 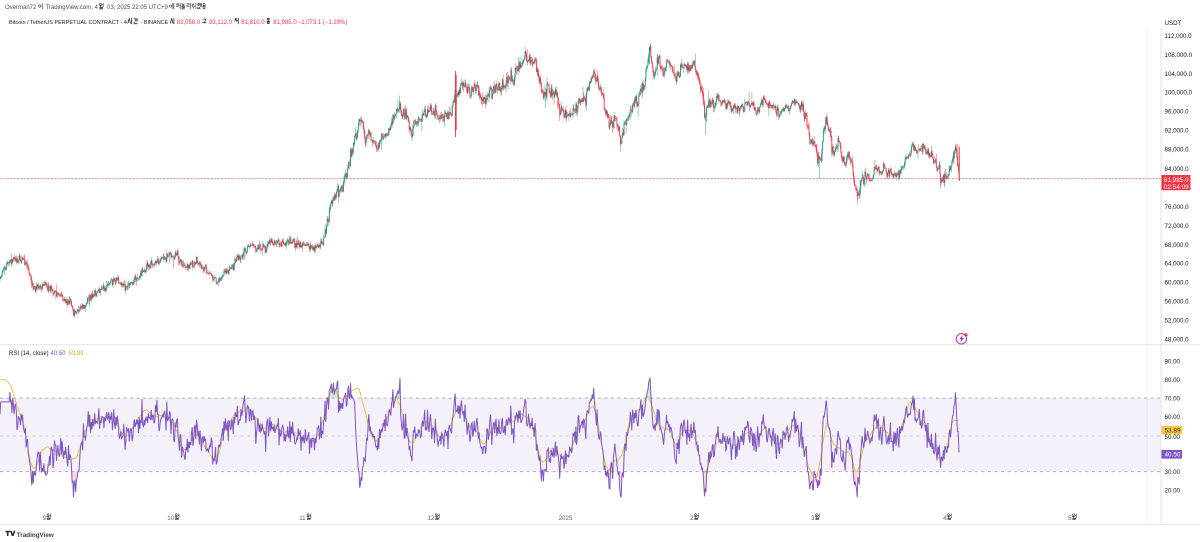 What do you see at coordinates (29, 354) in the screenshot?
I see `svg-text: RSI (14, close)` at bounding box center [29, 354].